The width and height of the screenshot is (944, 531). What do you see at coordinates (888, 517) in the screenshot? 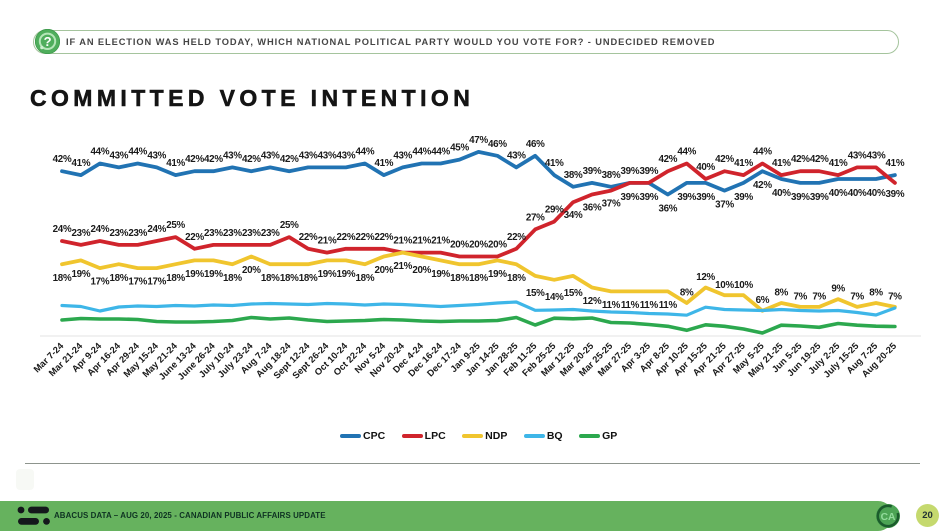
I see `svg-text: CA` at bounding box center [888, 517].